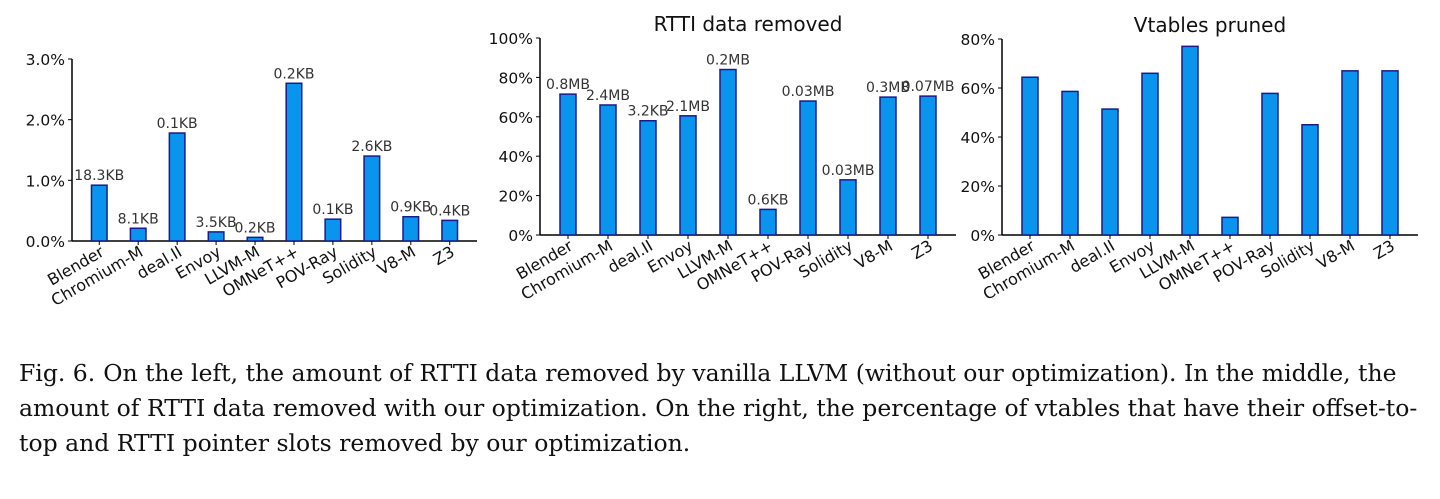  What do you see at coordinates (57, 373) in the screenshot?
I see `caption-label: Fig. 6.` at bounding box center [57, 373].